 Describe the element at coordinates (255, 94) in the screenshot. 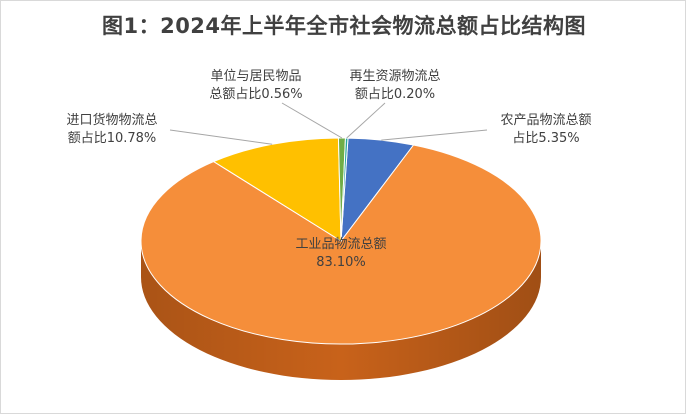

I see `slice-label-3-line-1: 总额占比0.56%` at that location.